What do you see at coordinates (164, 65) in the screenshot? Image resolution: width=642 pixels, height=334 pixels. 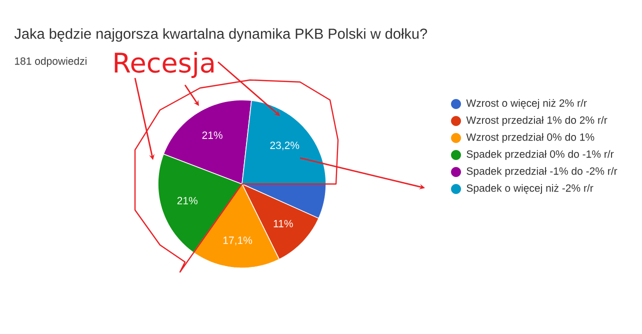 I see `text: Recesja` at bounding box center [164, 65].